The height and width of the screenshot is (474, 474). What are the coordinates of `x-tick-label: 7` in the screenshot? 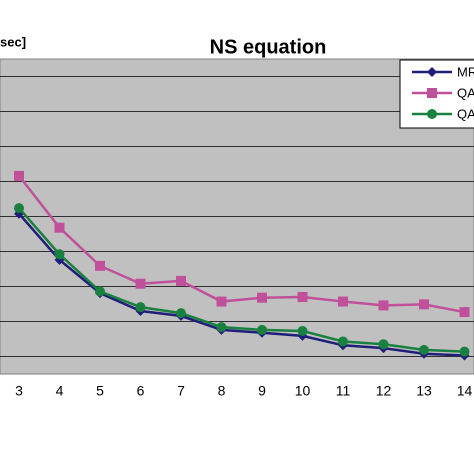 It's located at (181, 391).